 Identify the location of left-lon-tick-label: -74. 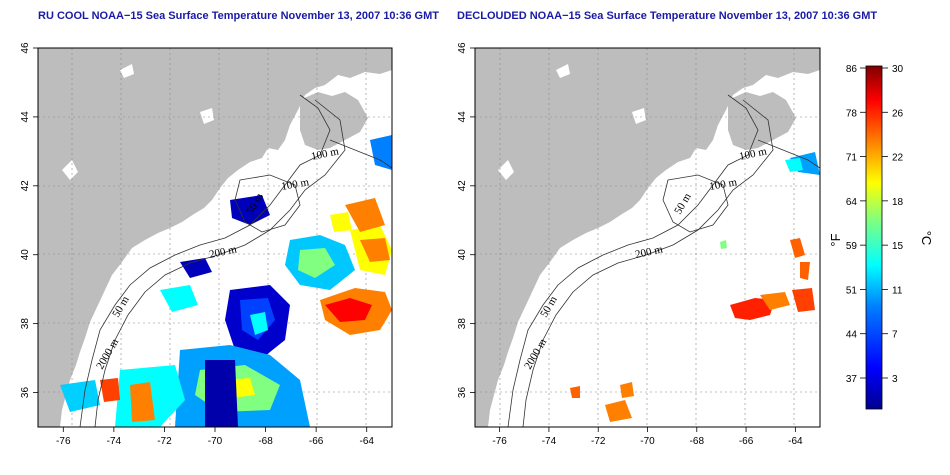
(114, 441).